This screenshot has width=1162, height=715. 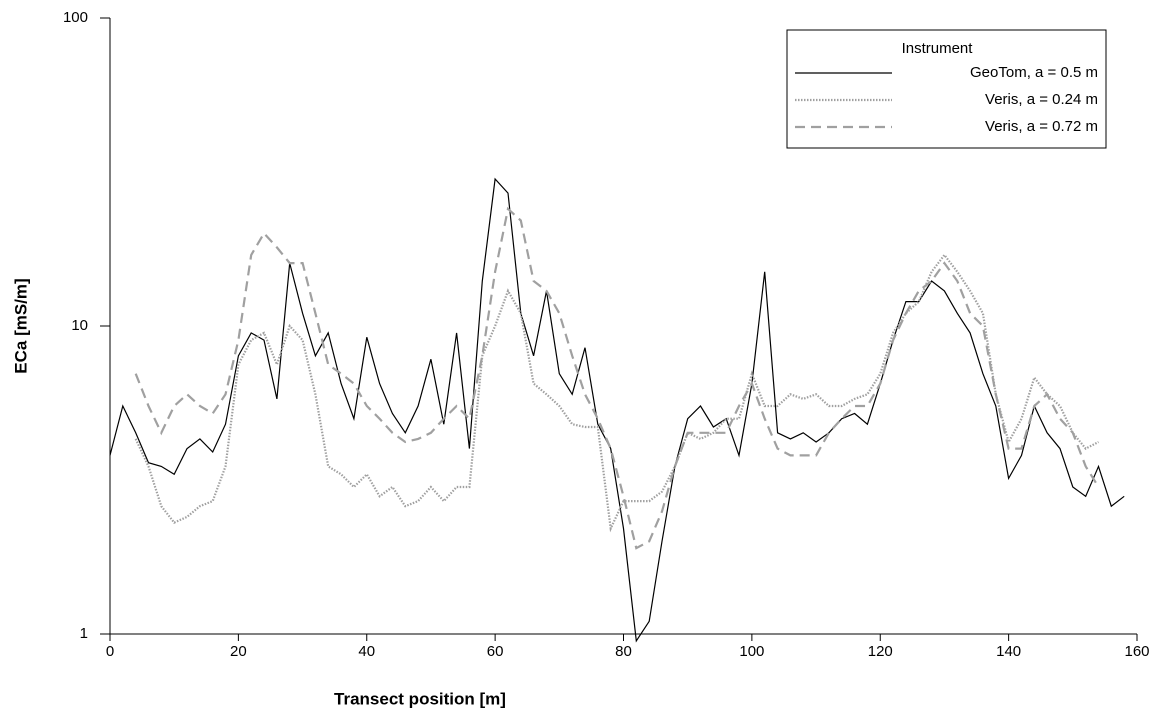 I want to click on legend-title: Instrument, so click(x=938, y=48).